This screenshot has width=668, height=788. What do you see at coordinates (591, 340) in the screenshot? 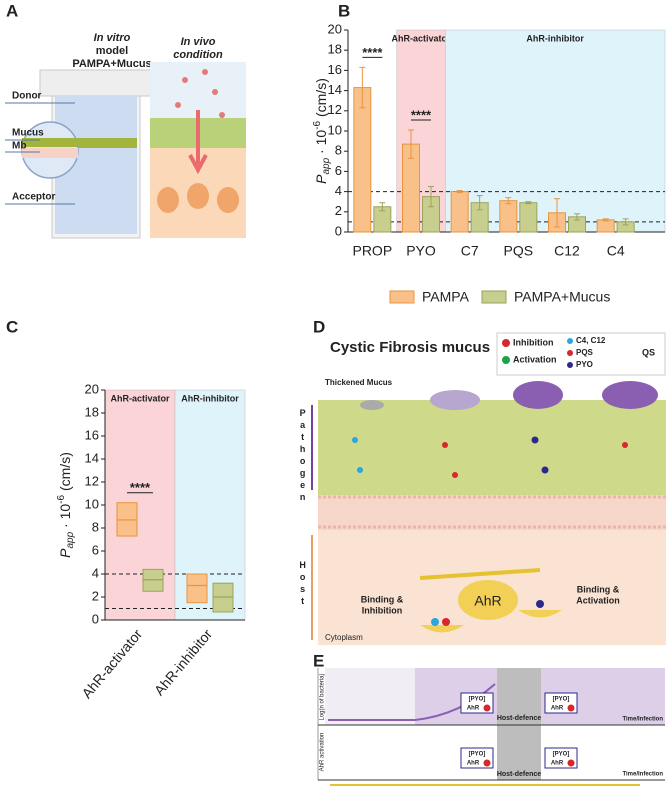
I see `legend-label: C4, C12` at bounding box center [591, 340].